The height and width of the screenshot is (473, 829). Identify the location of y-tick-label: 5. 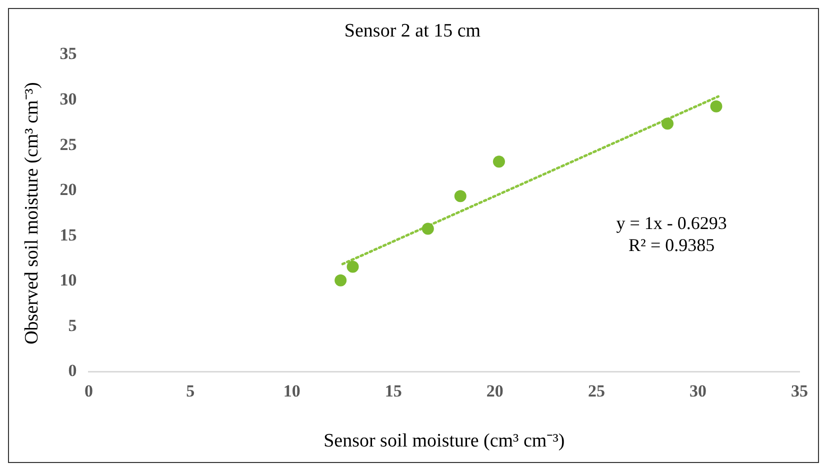
(72, 325).